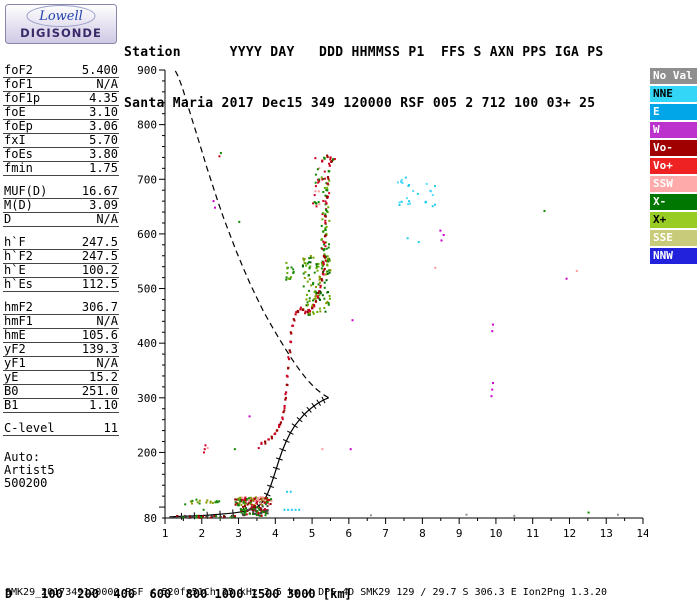 Image resolution: width=700 pixels, height=600 pixels. Describe the element at coordinates (99, 70) in the screenshot. I see `param-value: 5.400` at that location.